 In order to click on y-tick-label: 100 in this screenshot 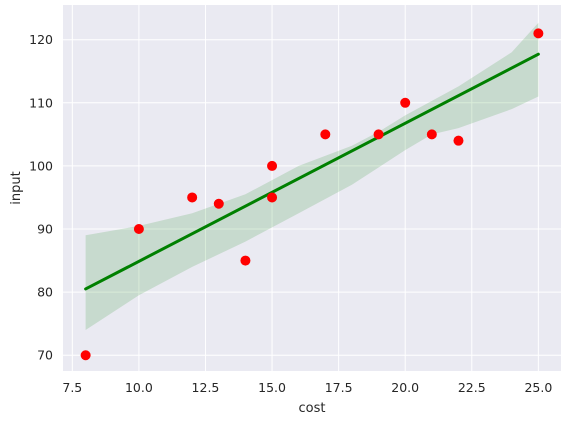, I will do `click(41, 165)`.